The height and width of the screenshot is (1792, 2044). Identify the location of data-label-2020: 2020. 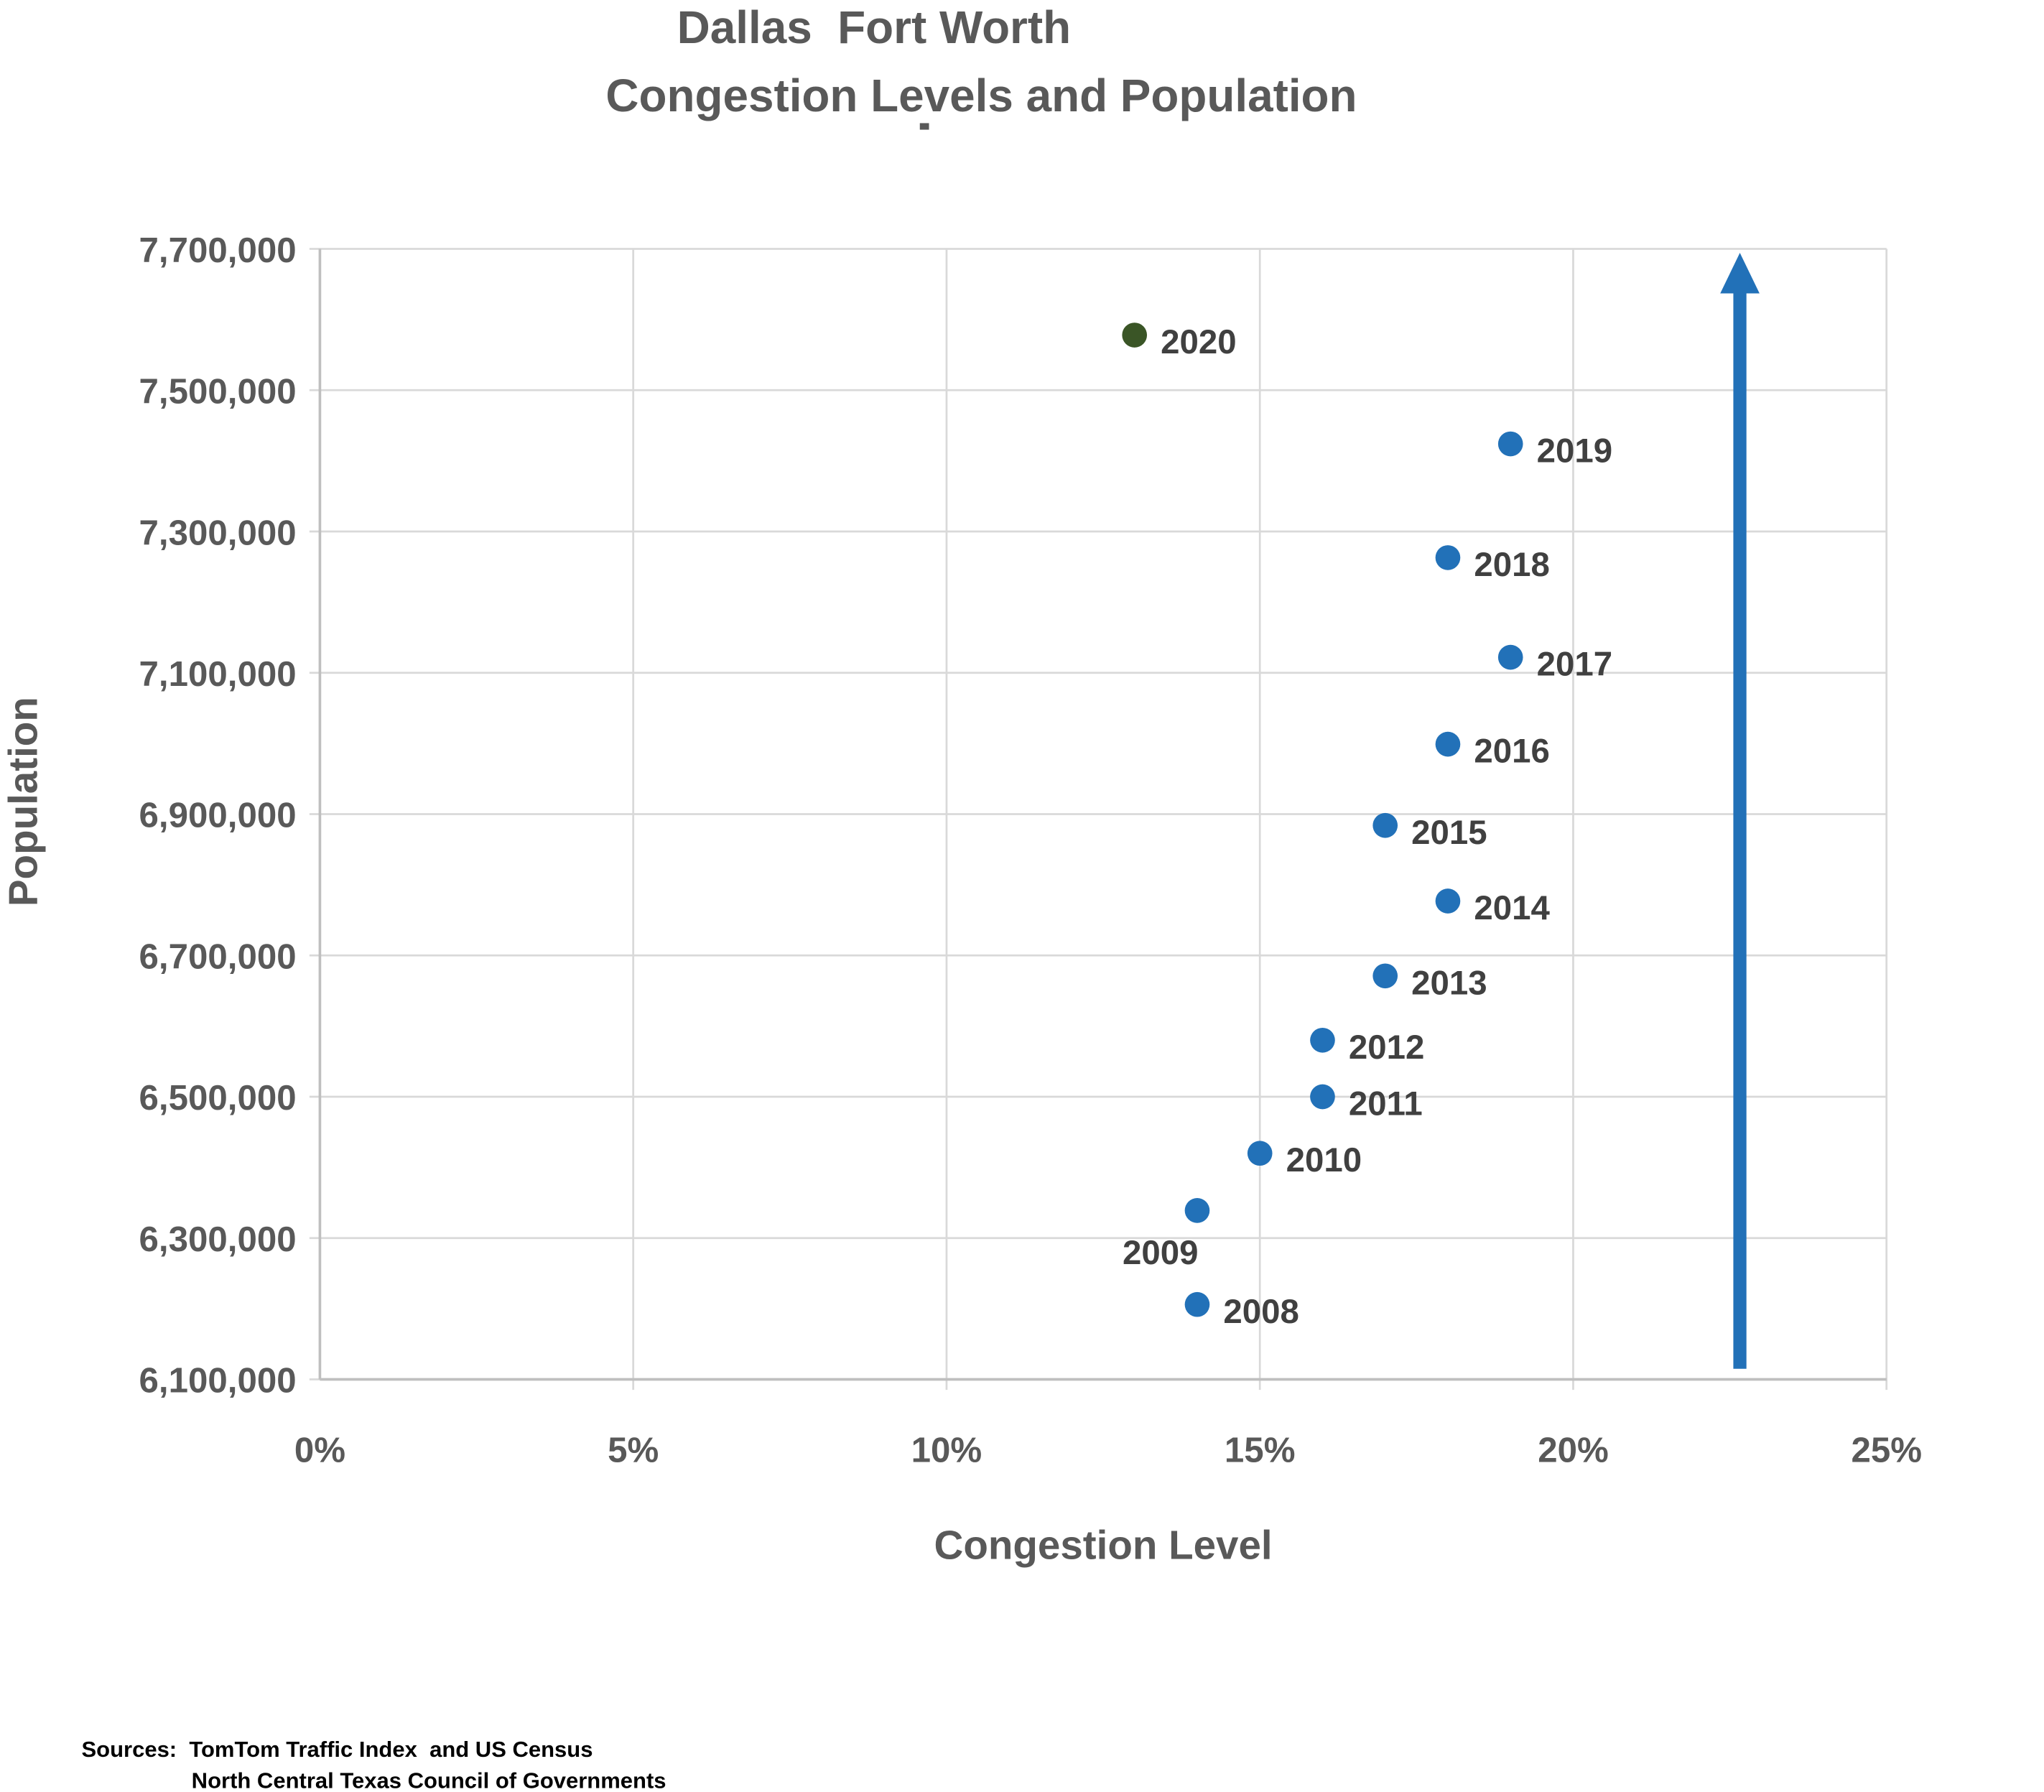
(1198, 342).